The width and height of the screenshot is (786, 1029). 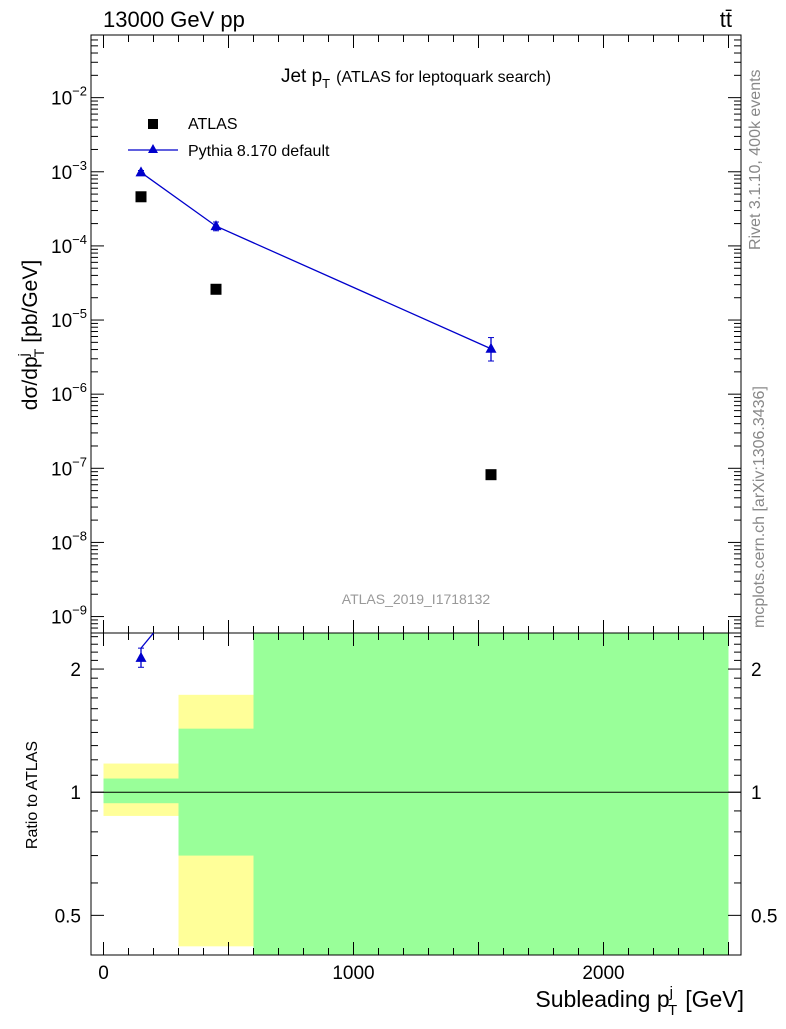 I want to click on legend: ATLAS Pythia 8.170 default, so click(x=229, y=138).